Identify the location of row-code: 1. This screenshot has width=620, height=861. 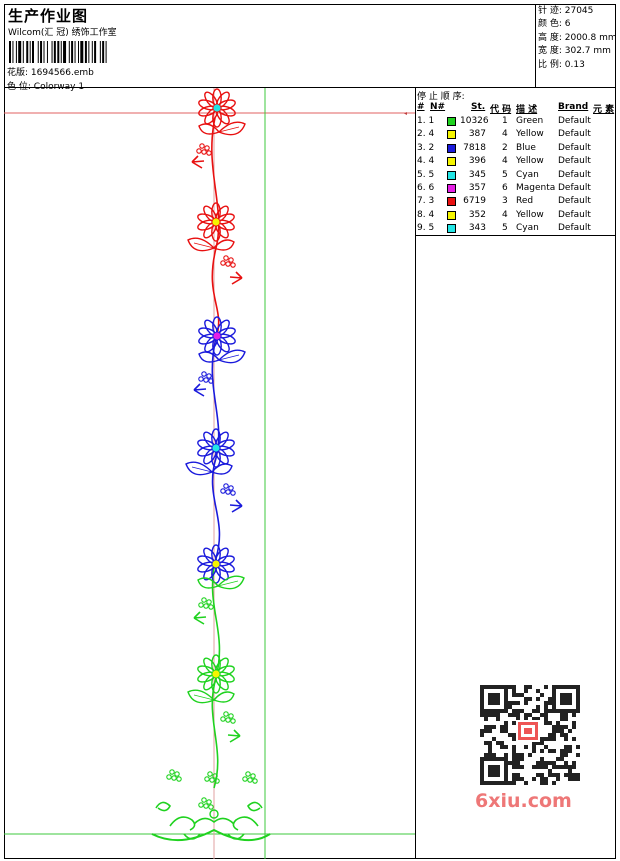
(505, 121).